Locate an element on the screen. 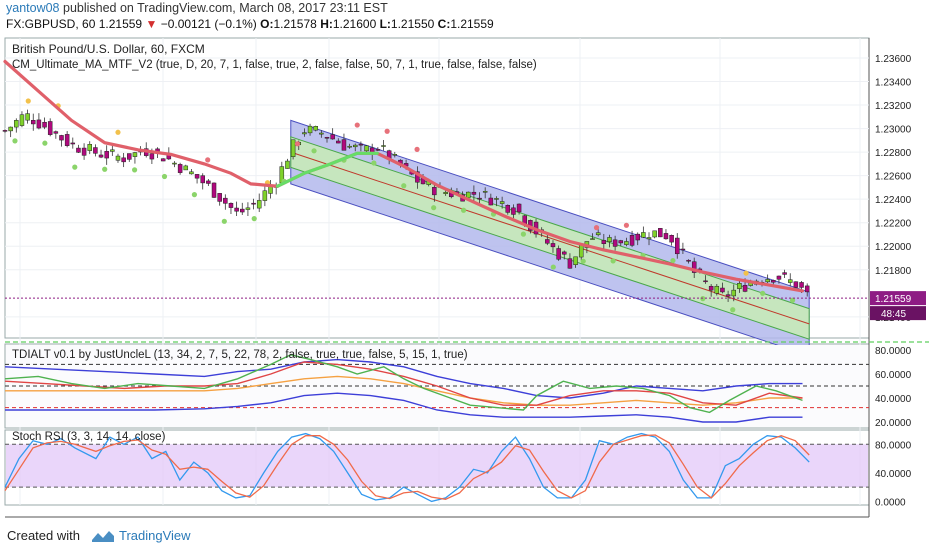 This screenshot has height=550, width=932. open-value: 1.21578 is located at coordinates (295, 24).